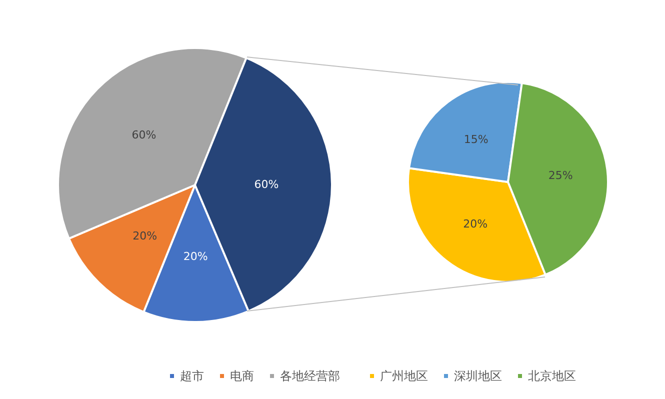  What do you see at coordinates (478, 376) in the screenshot?
I see `legend-label: 深圳地区` at bounding box center [478, 376].